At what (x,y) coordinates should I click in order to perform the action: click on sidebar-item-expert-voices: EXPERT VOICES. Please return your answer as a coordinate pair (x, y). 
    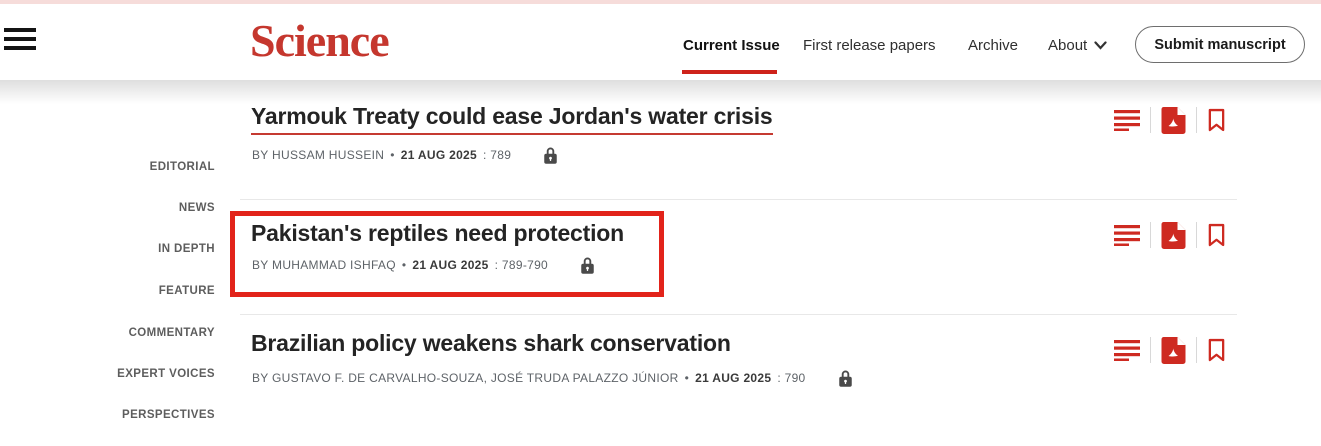
    Looking at the image, I should click on (166, 374).